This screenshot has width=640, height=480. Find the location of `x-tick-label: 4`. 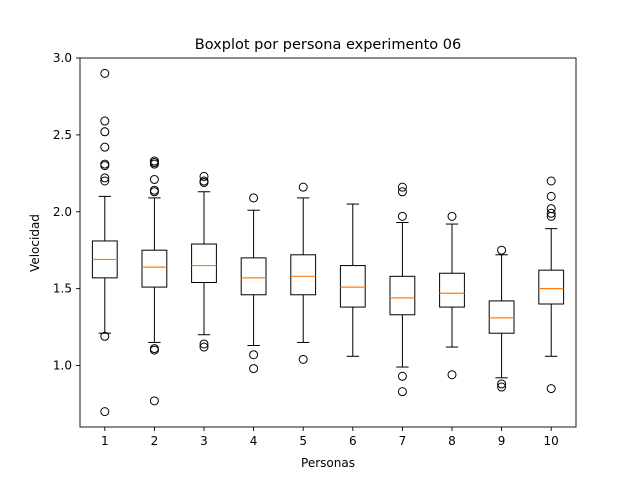

x-tick-label: 4 is located at coordinates (254, 441).